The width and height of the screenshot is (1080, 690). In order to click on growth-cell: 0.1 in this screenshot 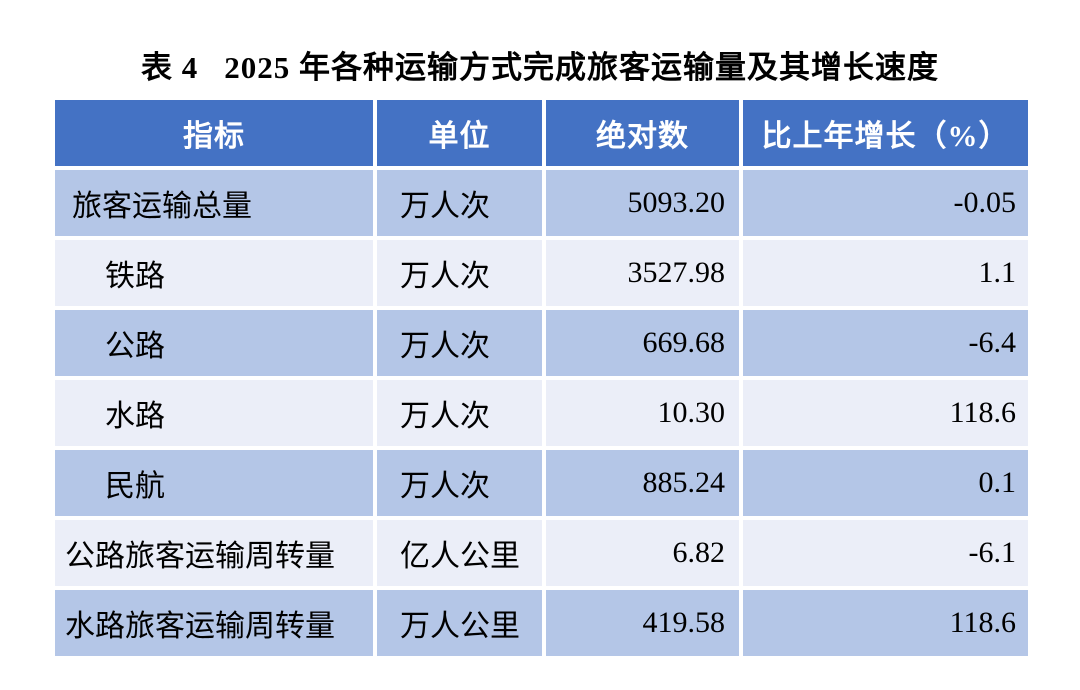, I will do `click(885, 483)`.